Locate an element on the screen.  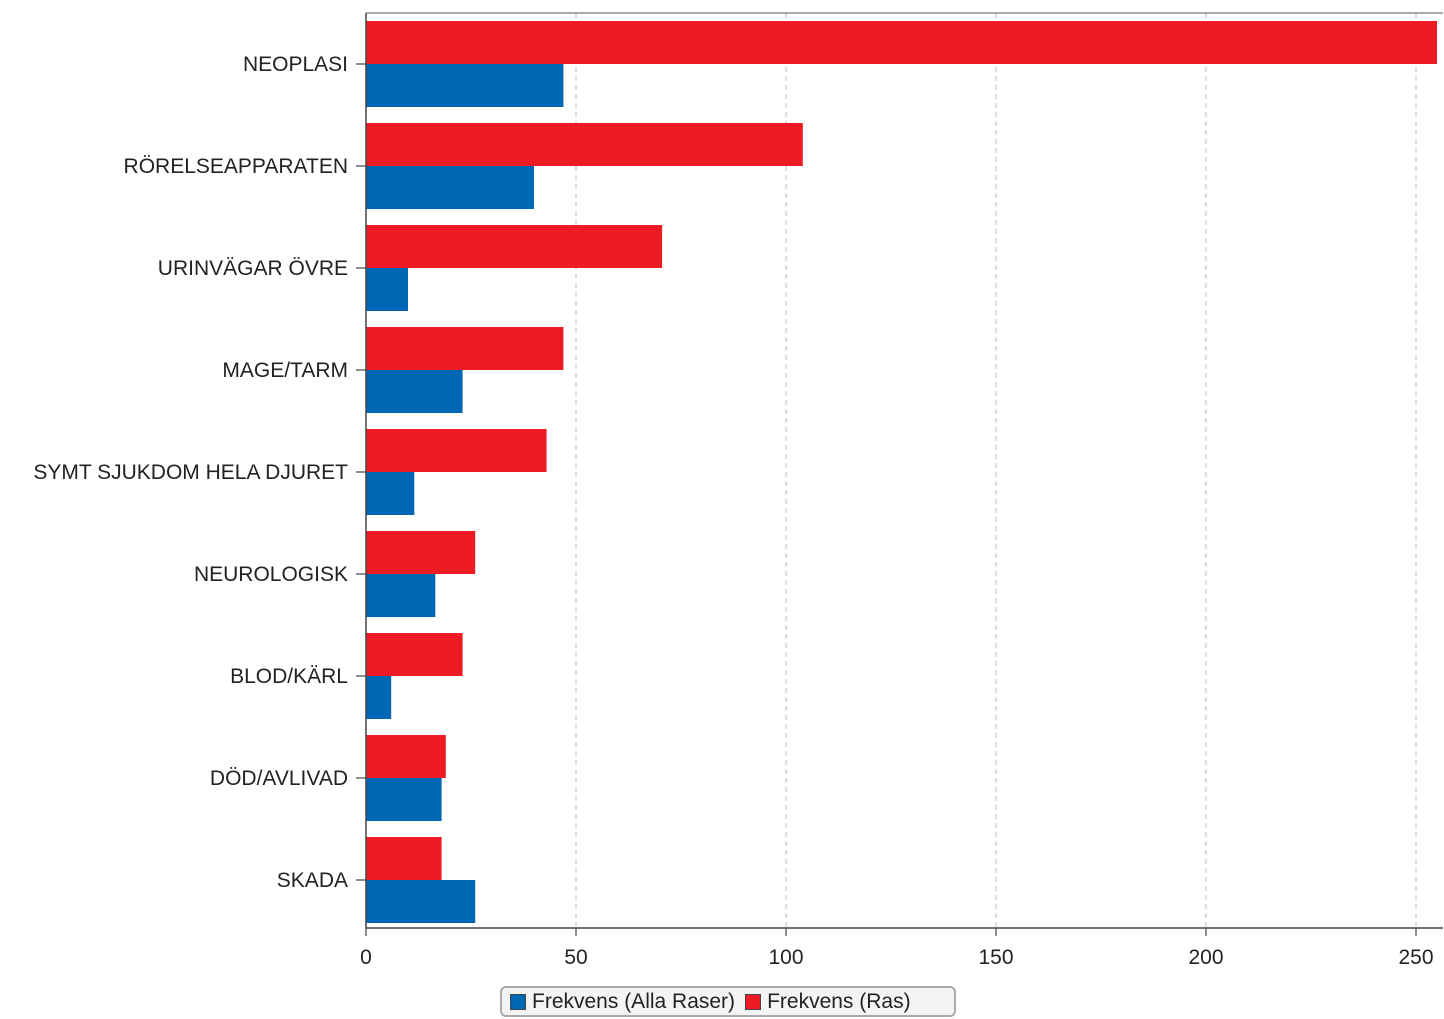
x-tick-label-200: 200 is located at coordinates (1205, 957).